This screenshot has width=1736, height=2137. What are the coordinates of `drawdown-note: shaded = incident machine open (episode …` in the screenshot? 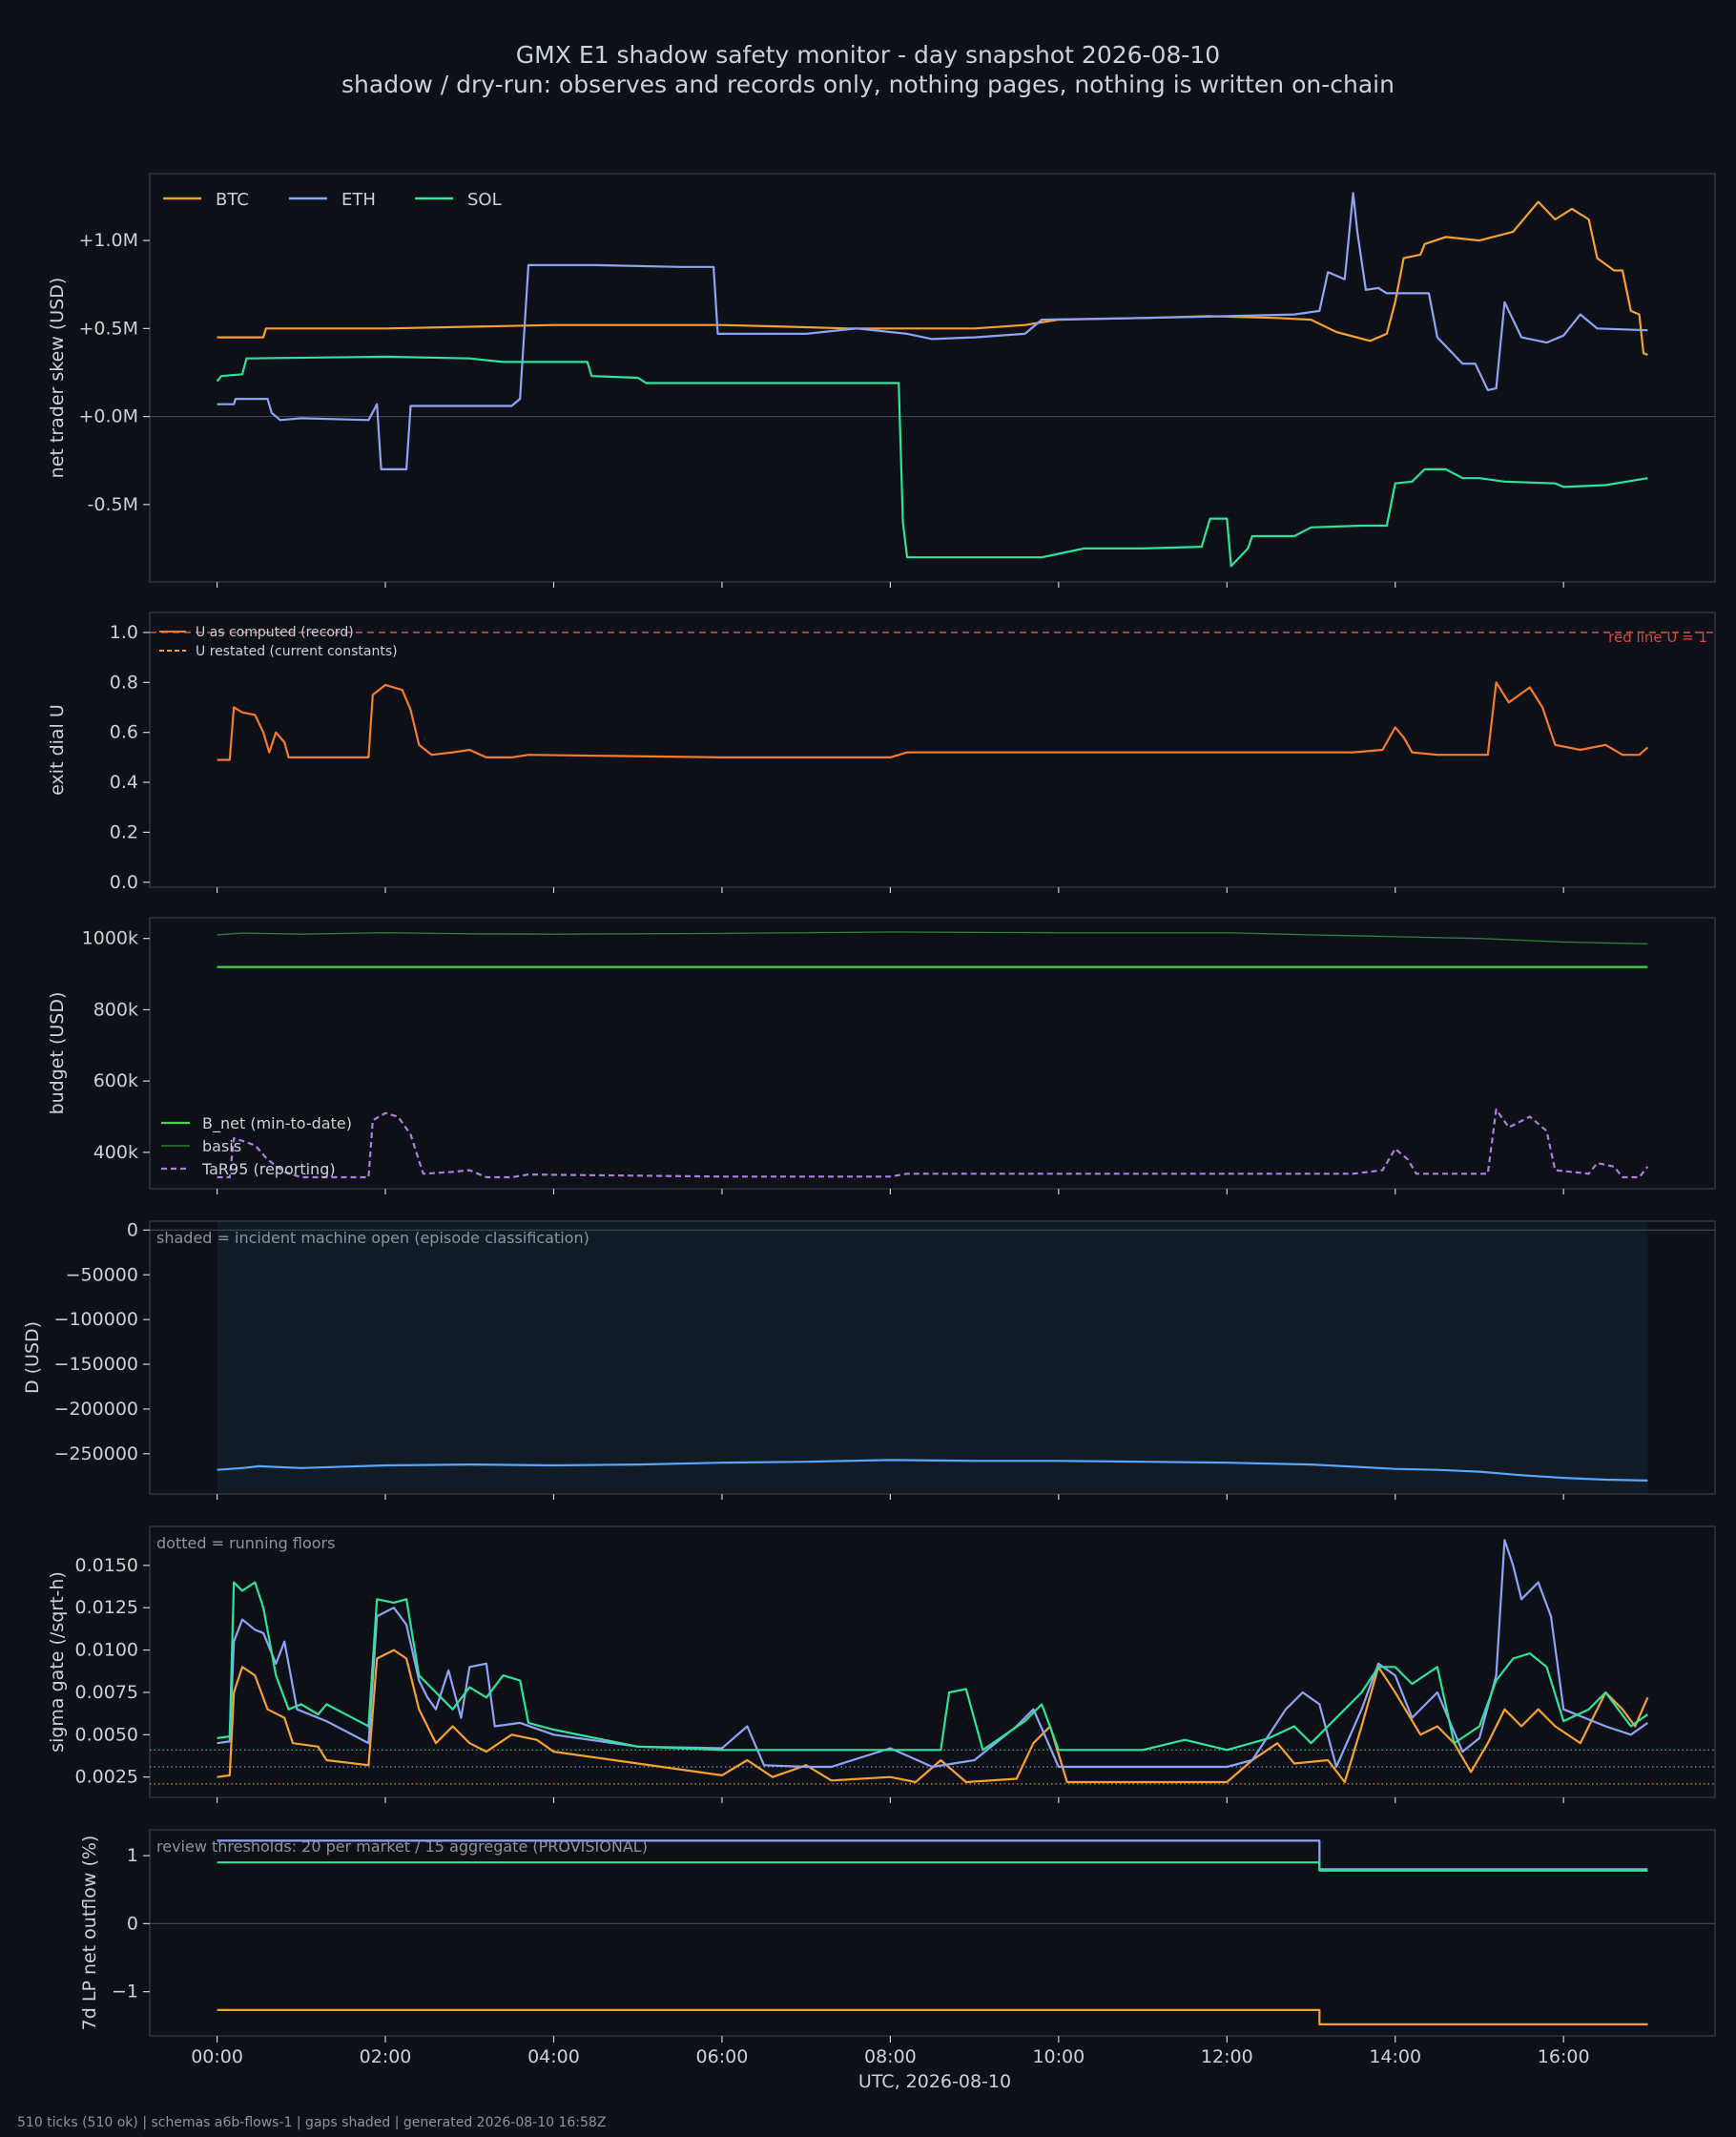 It's located at (372, 1238).